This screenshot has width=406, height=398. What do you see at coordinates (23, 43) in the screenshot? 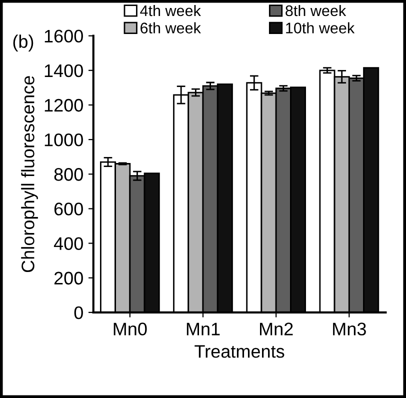
I see `text: (b)` at bounding box center [23, 43].